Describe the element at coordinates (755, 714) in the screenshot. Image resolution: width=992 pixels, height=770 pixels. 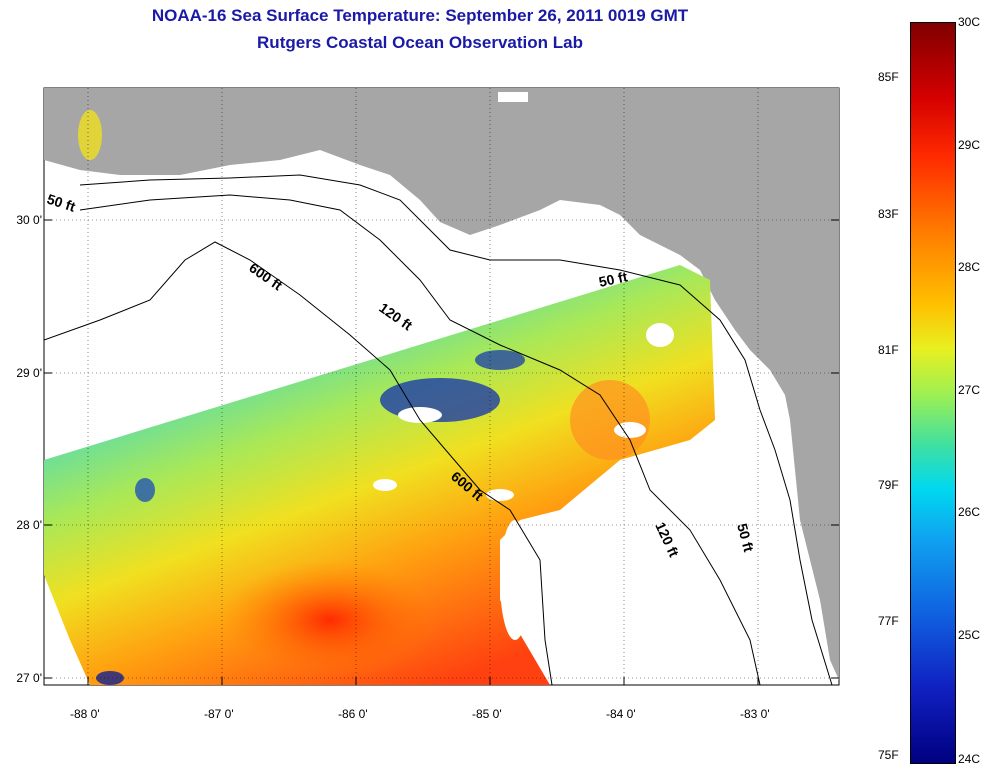
I see `lon-label: -83 0'` at that location.